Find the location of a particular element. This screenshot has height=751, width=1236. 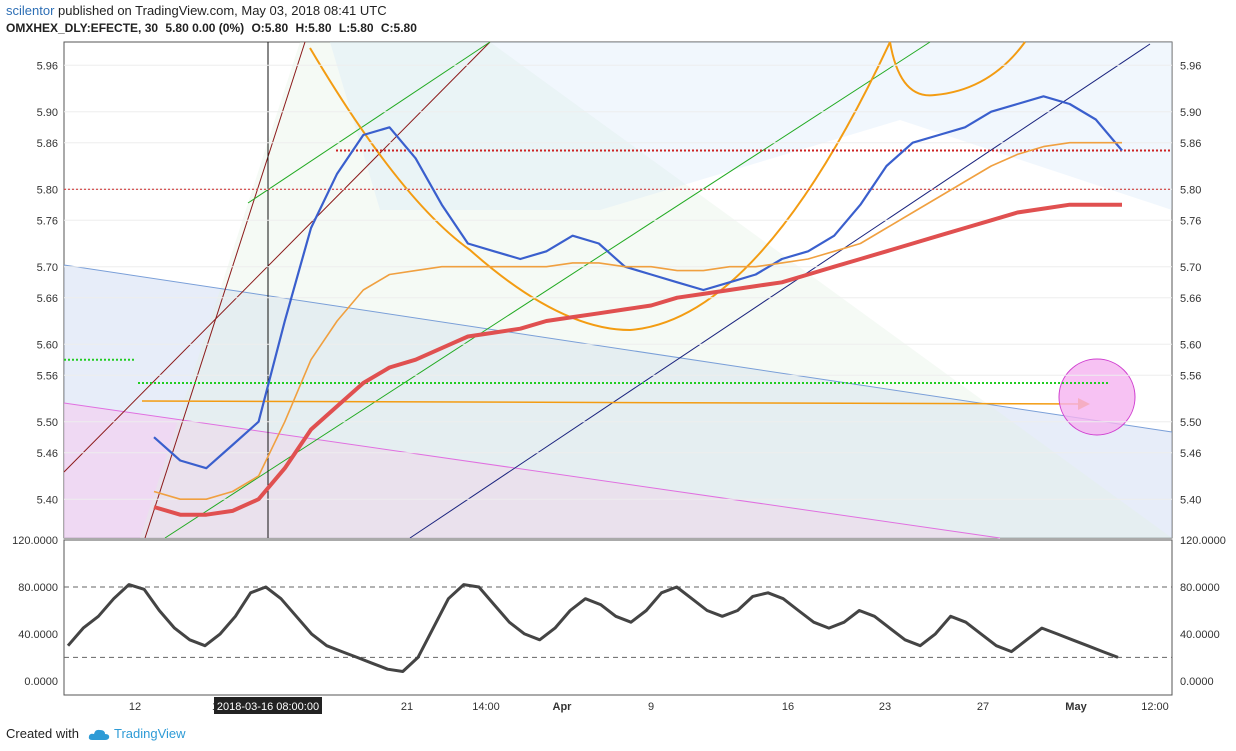

high-value: H:5.80 is located at coordinates (313, 28).